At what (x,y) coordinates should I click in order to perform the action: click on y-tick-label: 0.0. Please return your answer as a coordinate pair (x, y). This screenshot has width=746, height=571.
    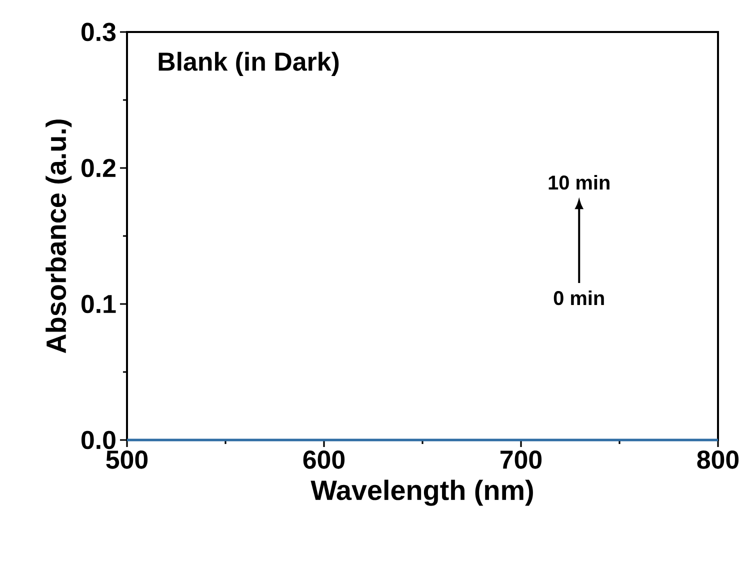
    Looking at the image, I should click on (99, 440).